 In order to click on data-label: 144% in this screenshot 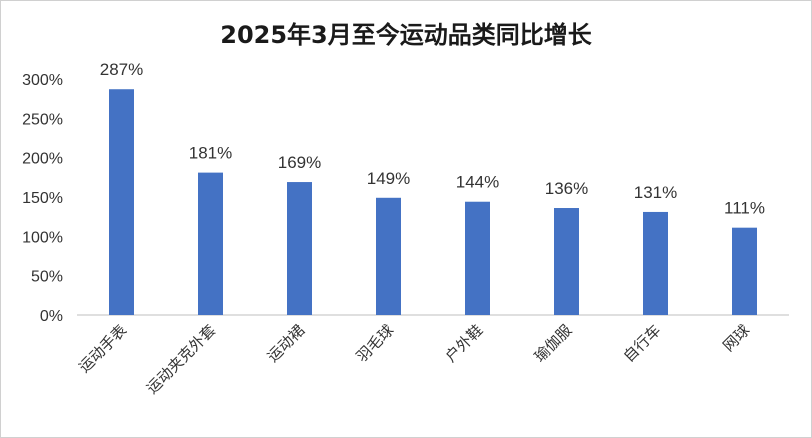, I will do `click(477, 182)`.